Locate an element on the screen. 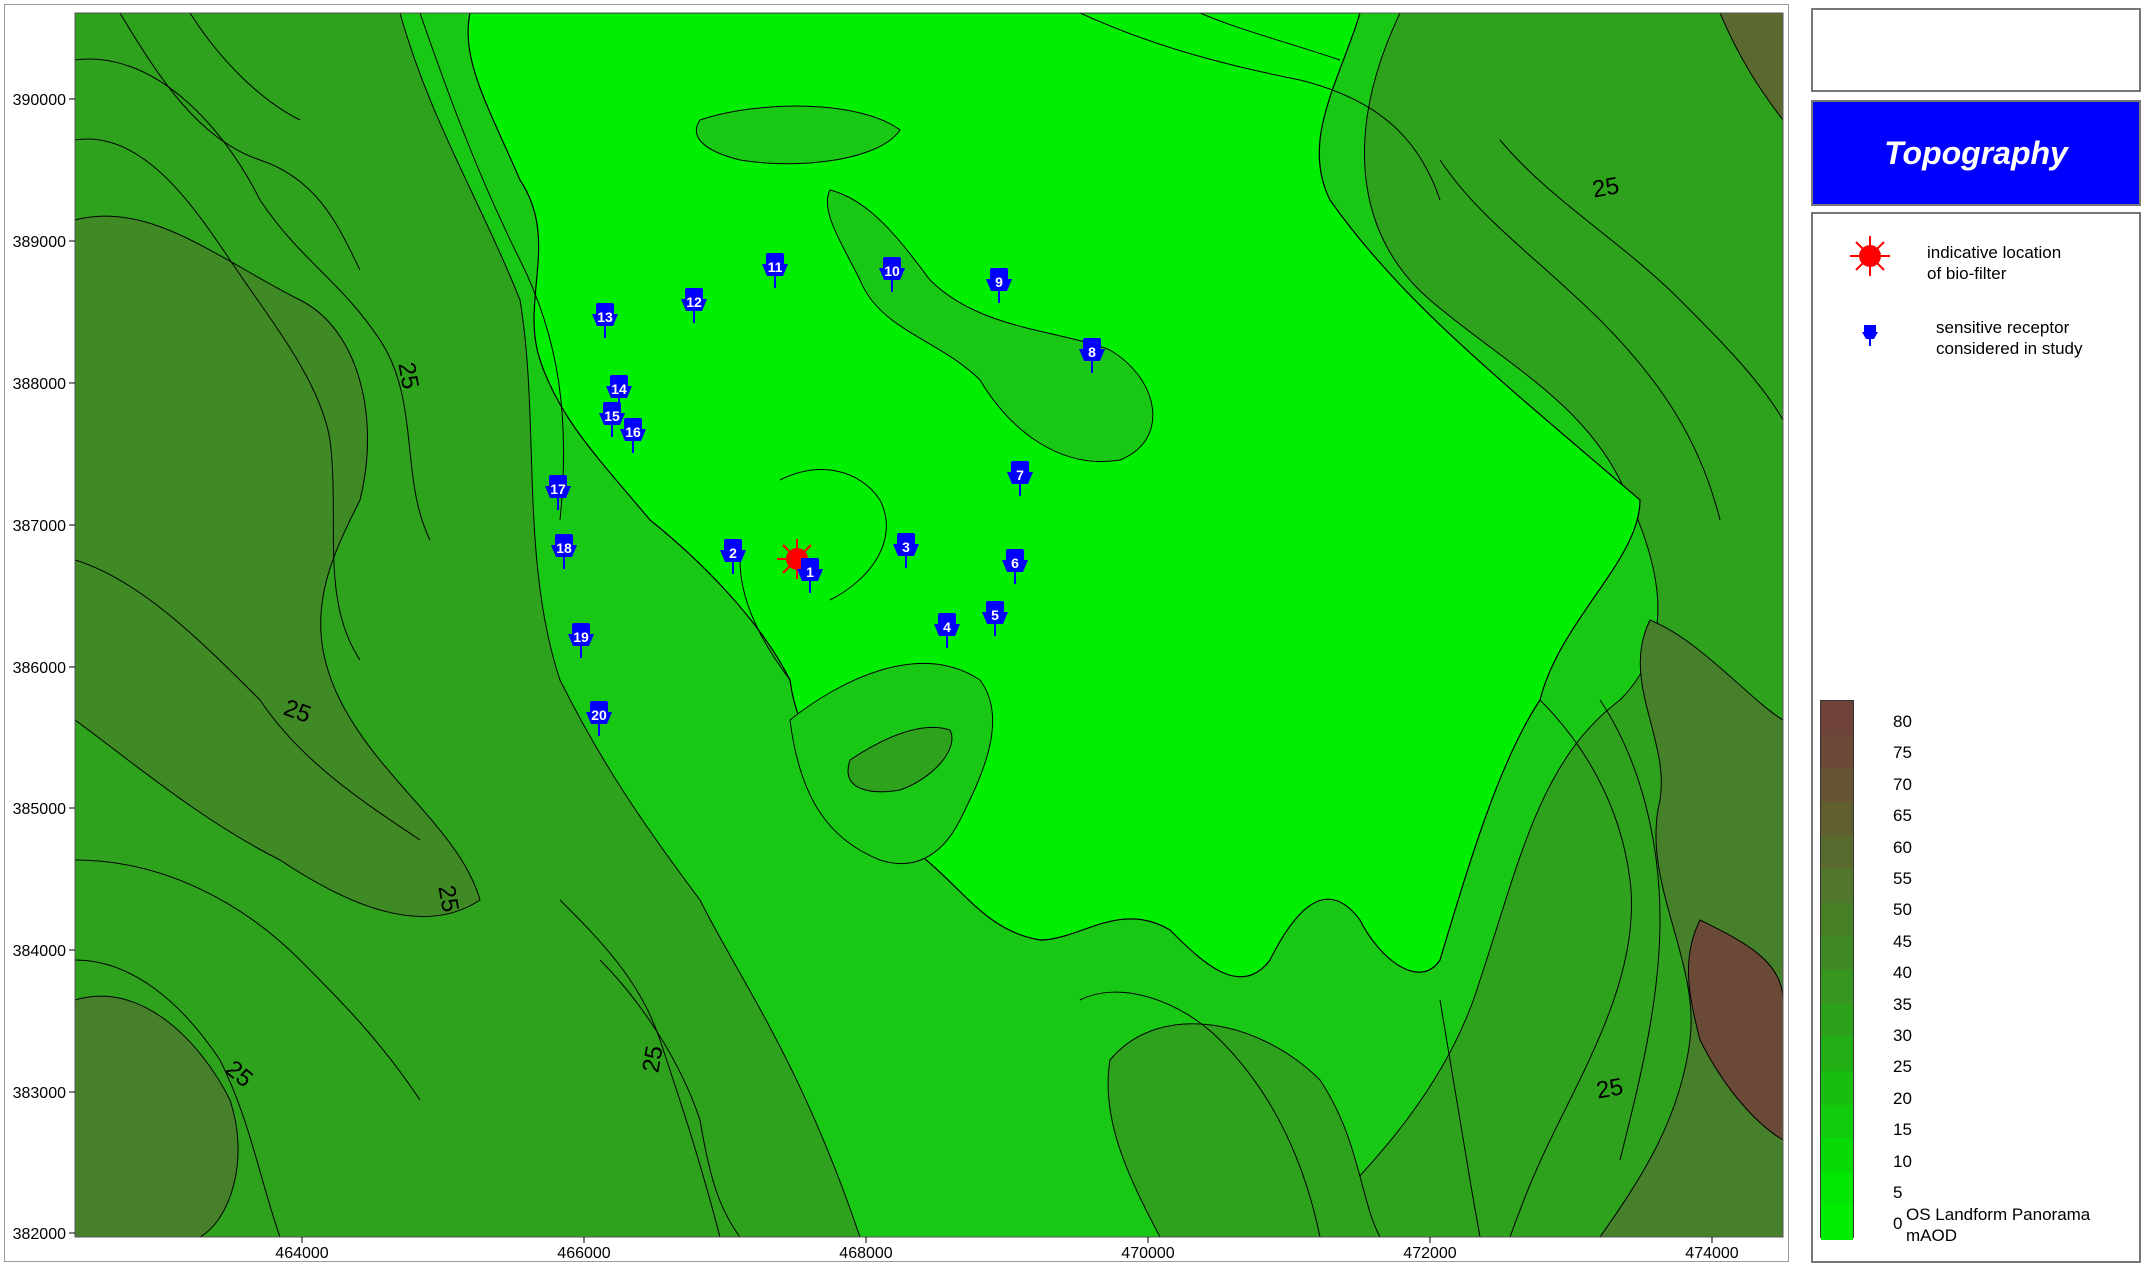 The image size is (2147, 1266). receptor-pin-12: 12 is located at coordinates (694, 305).